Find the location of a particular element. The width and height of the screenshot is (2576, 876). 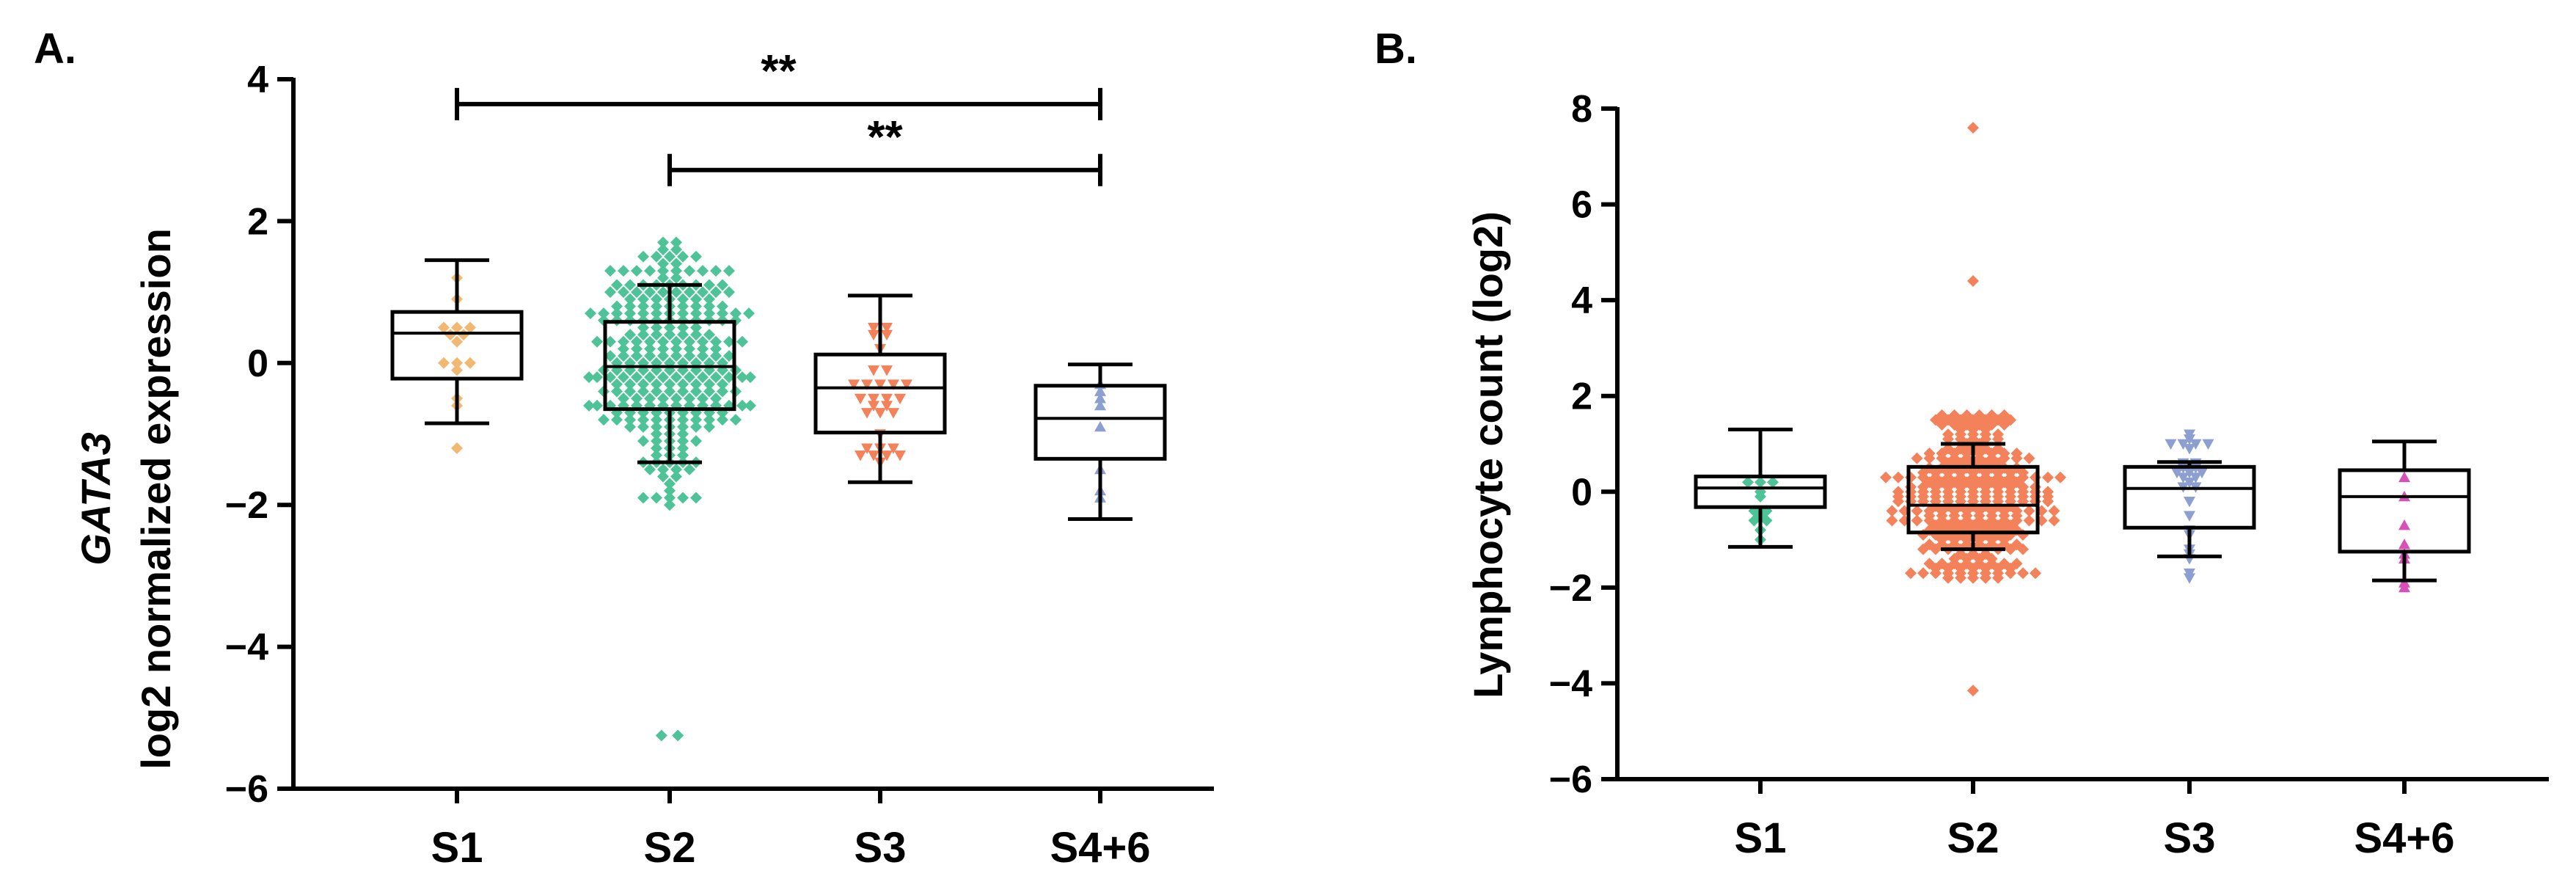

panel-a-boxes is located at coordinates (778, 390).